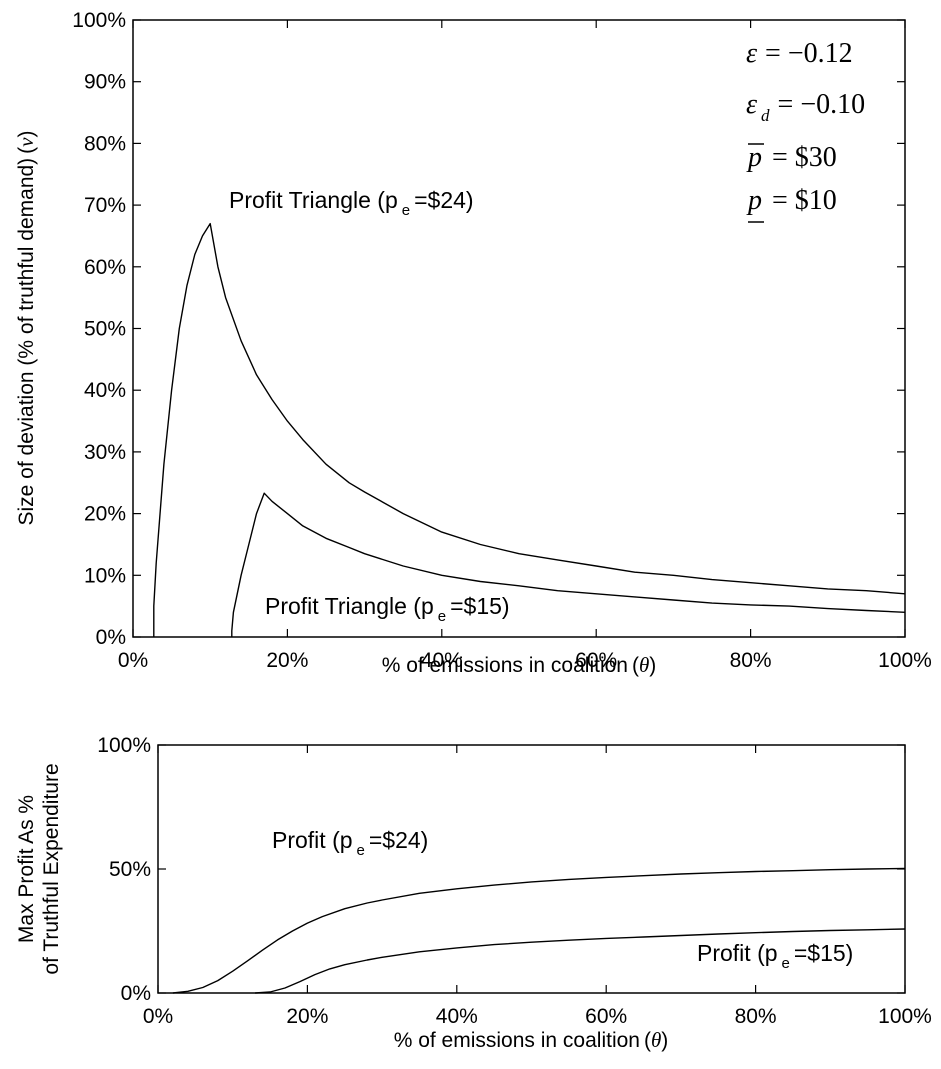 The height and width of the screenshot is (1069, 941). What do you see at coordinates (442, 616) in the screenshot?
I see `annotation-15-sub: e` at bounding box center [442, 616].